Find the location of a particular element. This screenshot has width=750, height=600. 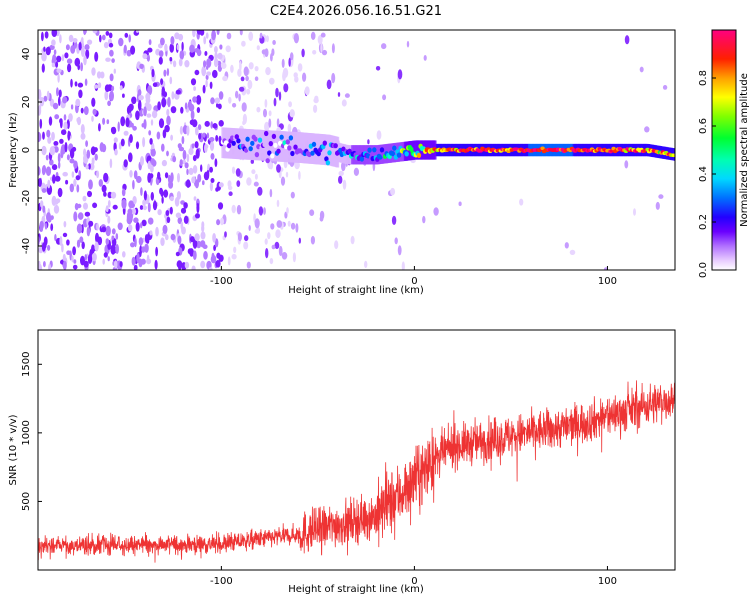

colorbar-ticks: 0.0 0.2 0.4 0.6 0.8 is located at coordinates (707, 174).